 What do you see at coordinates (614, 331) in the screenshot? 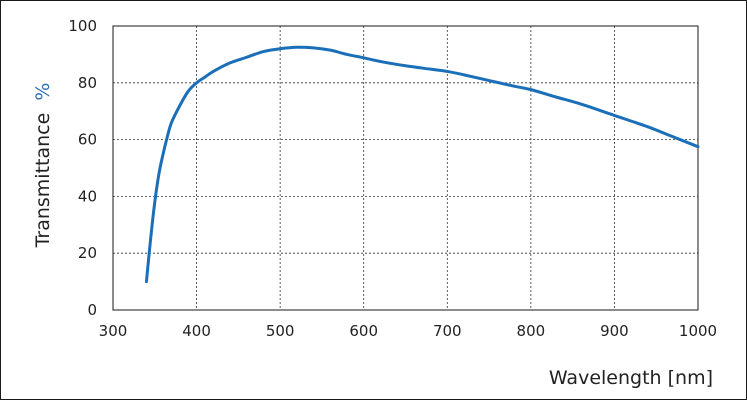
I see `x-tick-label: 900` at bounding box center [614, 331].